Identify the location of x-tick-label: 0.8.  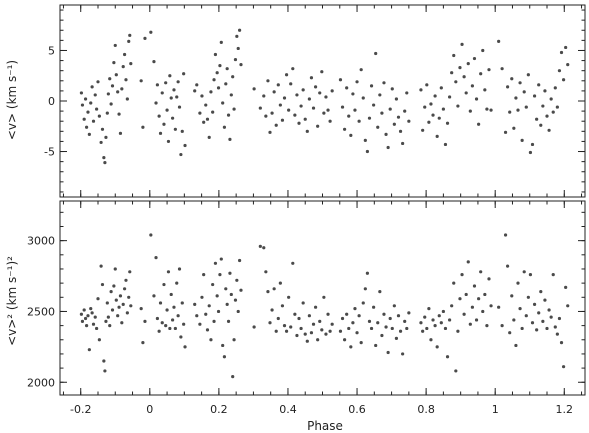
(426, 409).